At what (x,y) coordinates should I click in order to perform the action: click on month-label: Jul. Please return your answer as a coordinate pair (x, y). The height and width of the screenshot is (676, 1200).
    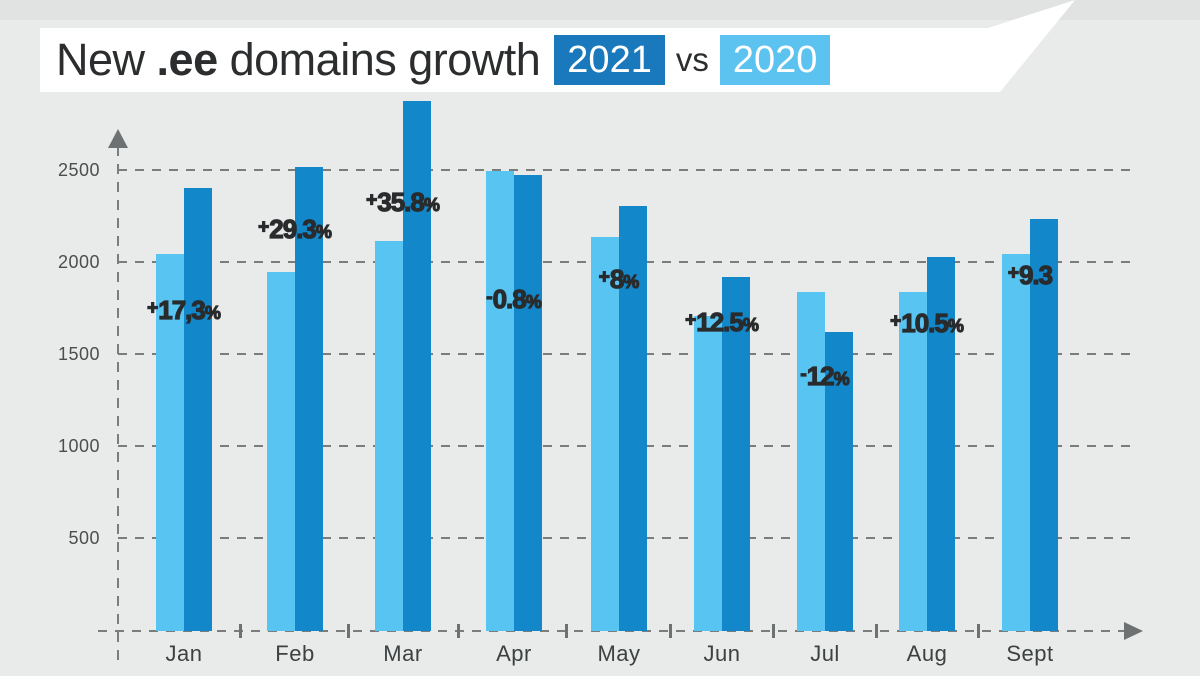
    Looking at the image, I should click on (825, 653).